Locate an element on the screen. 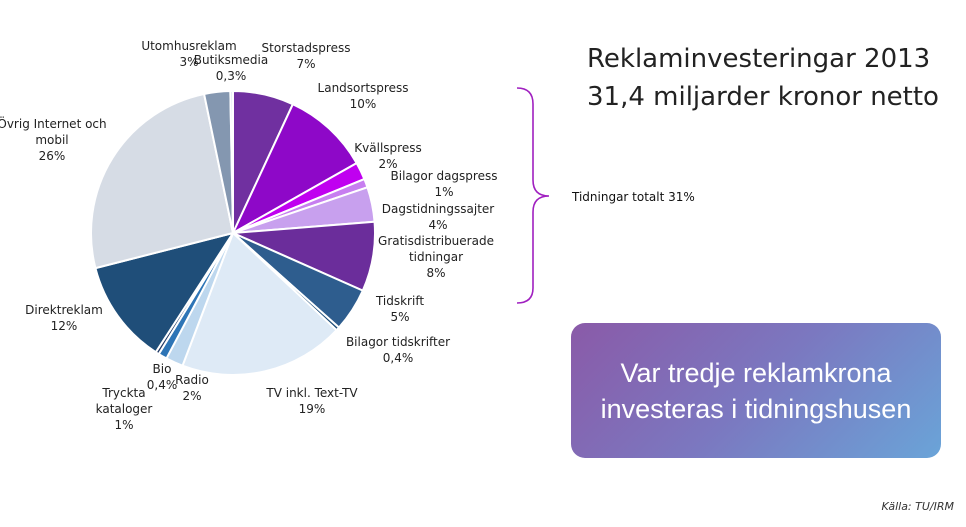  slice-label: Bilagor dagspress 1% is located at coordinates (444, 184).